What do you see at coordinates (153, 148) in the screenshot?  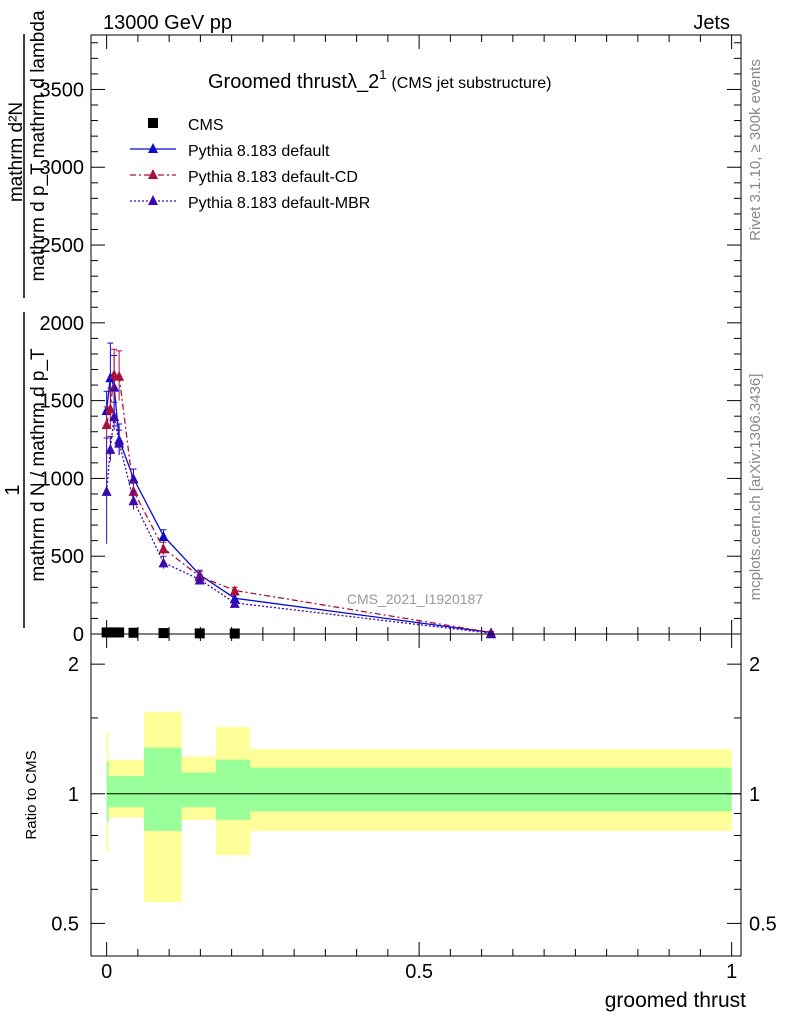 I see `legend-default-marker` at bounding box center [153, 148].